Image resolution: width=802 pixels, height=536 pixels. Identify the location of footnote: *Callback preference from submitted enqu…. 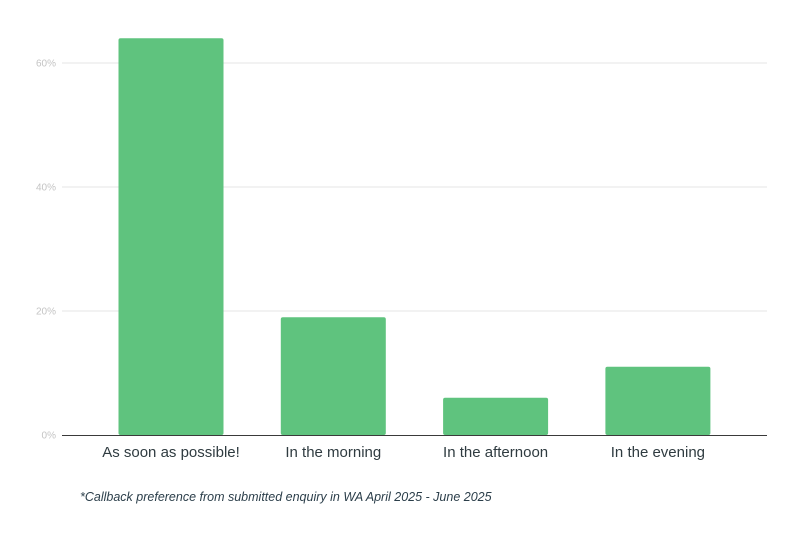
(286, 497).